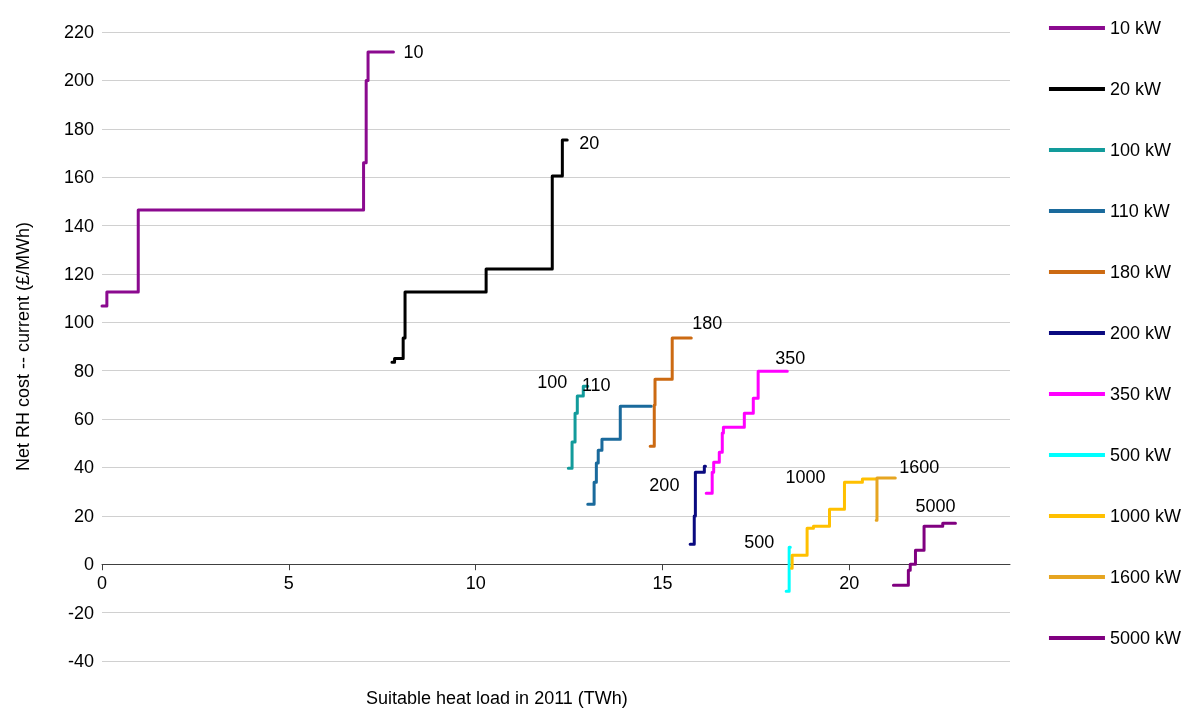  Describe the element at coordinates (1140, 272) in the screenshot. I see `legend-label: 180 kW` at that location.